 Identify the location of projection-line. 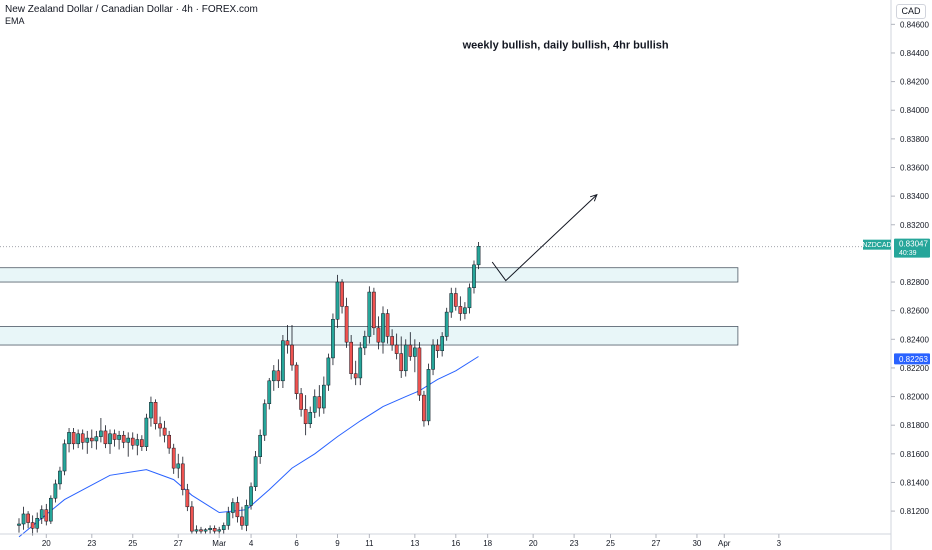
(544, 238).